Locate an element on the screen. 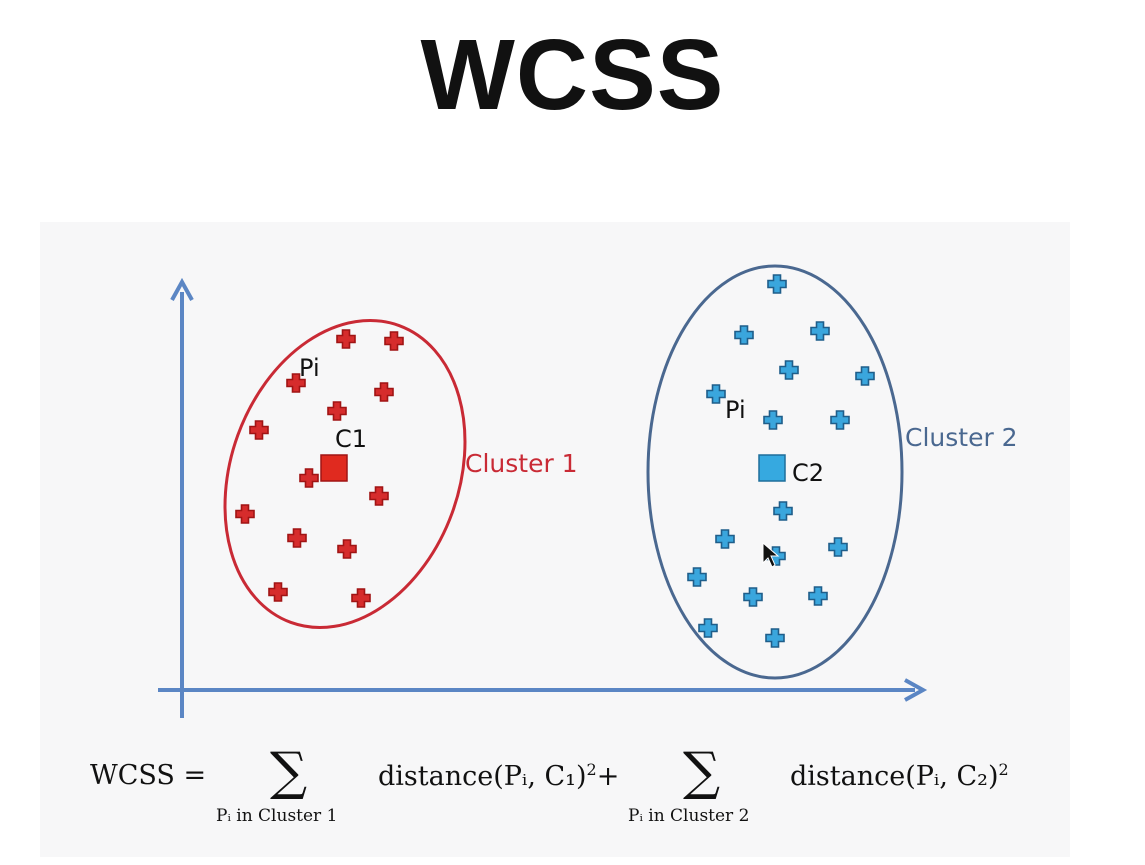 This screenshot has width=1145, height=865. cluster-1-points is located at coordinates (319, 468).